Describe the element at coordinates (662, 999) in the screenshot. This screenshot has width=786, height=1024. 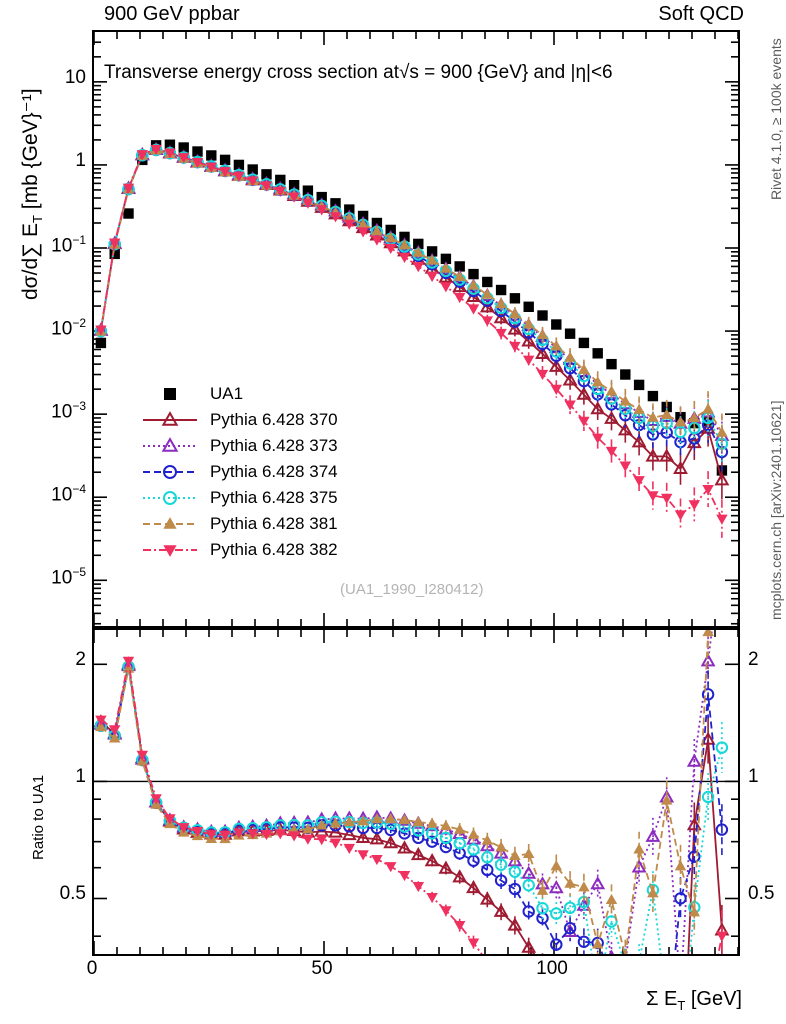
I see `x-axis-label-sigma: Σ E` at that location.